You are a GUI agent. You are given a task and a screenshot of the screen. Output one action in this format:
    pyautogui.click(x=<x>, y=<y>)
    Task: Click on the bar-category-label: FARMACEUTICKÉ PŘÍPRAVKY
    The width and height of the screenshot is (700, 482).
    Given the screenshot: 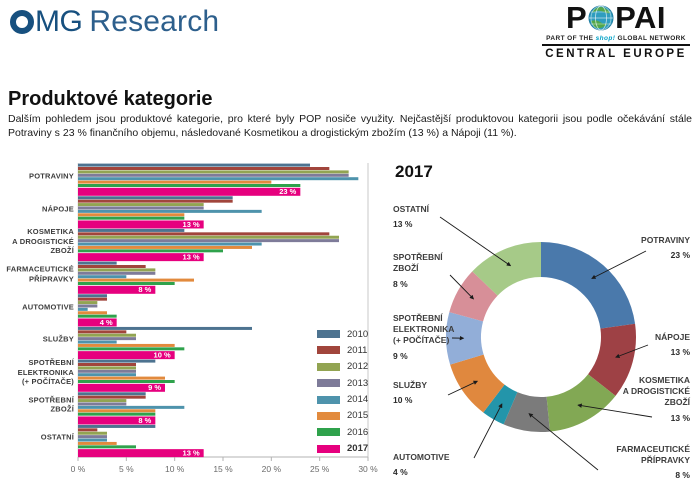 What is the action you would take?
    pyautogui.click(x=40, y=274)
    